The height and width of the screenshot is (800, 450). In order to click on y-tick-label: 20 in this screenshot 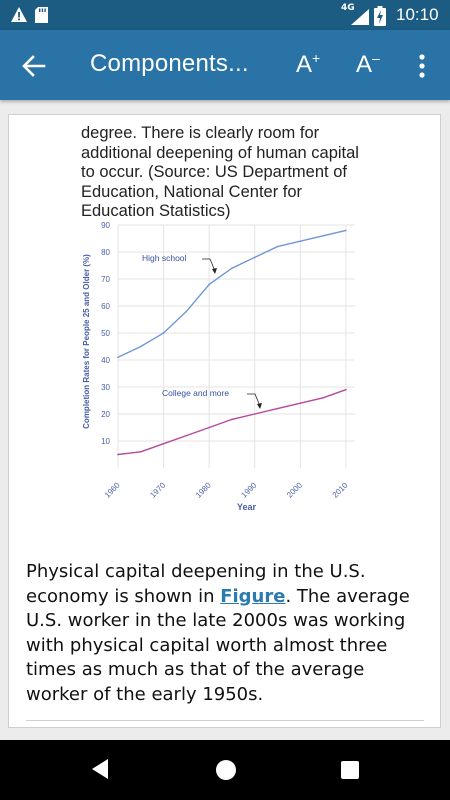, I will do `click(105, 414)`.